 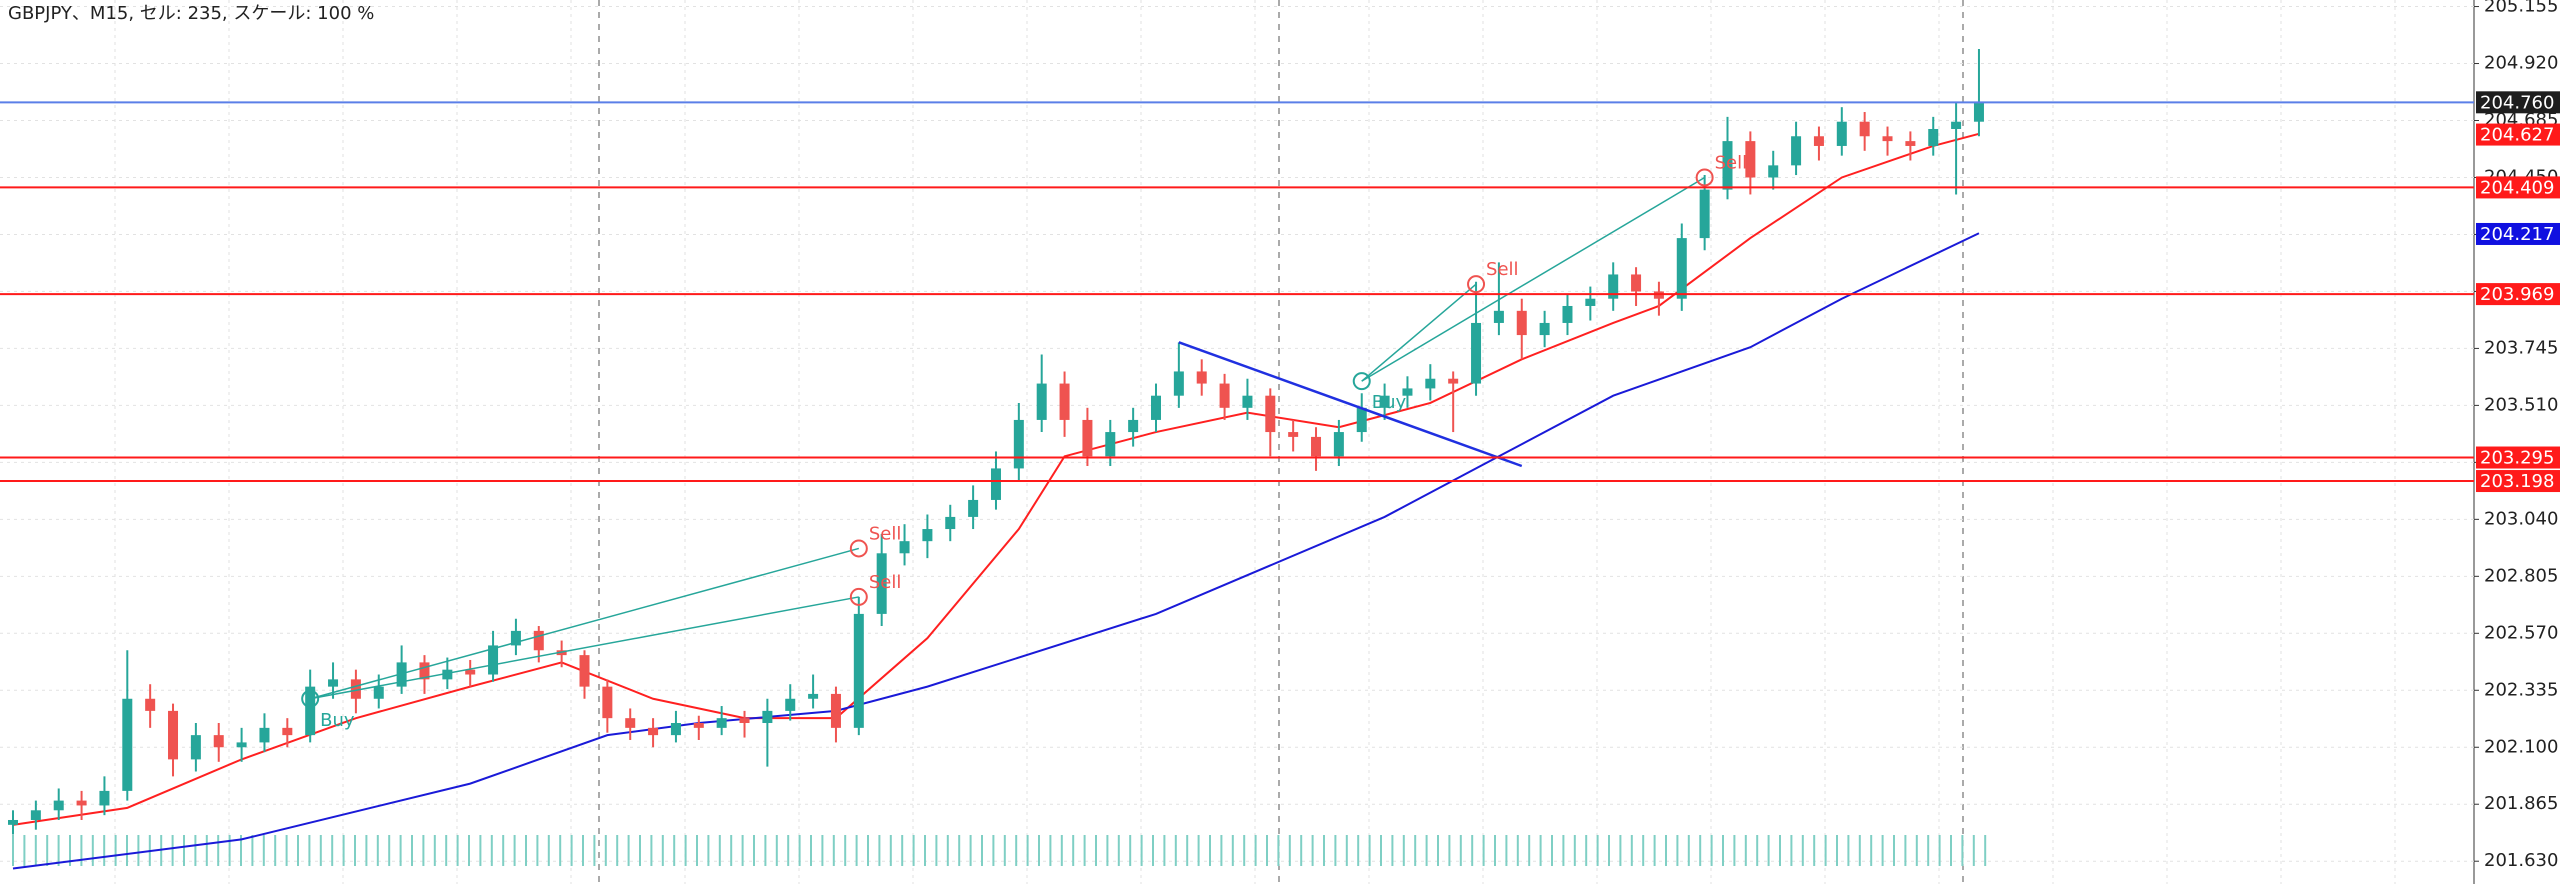 What do you see at coordinates (2521, 746) in the screenshot?
I see `y-tick-label: 202.100` at bounding box center [2521, 746].